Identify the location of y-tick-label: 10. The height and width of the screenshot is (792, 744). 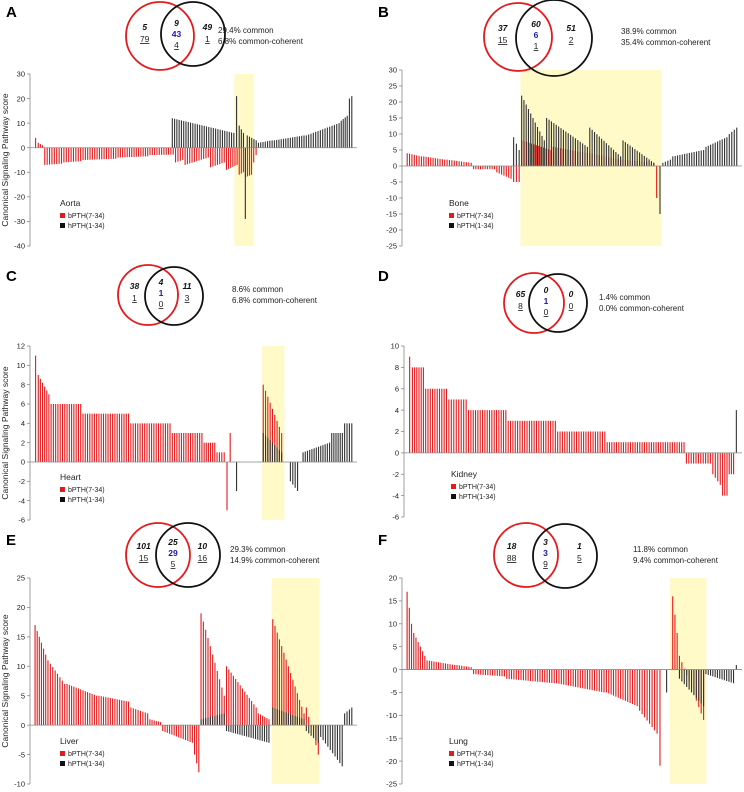
(21, 365).